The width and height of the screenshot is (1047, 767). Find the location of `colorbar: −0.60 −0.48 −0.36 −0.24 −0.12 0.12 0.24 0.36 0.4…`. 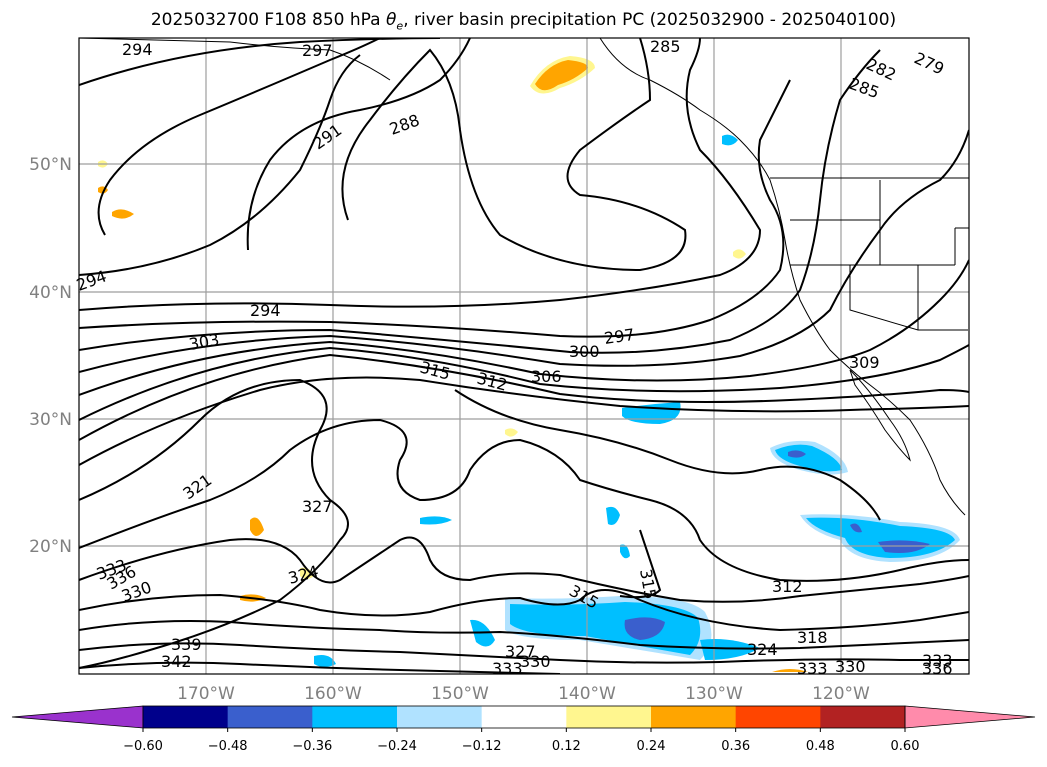

colorbar: −0.60 −0.48 −0.36 −0.24 −0.12 0.12 0.24 0.36 0.4… is located at coordinates (523, 729).